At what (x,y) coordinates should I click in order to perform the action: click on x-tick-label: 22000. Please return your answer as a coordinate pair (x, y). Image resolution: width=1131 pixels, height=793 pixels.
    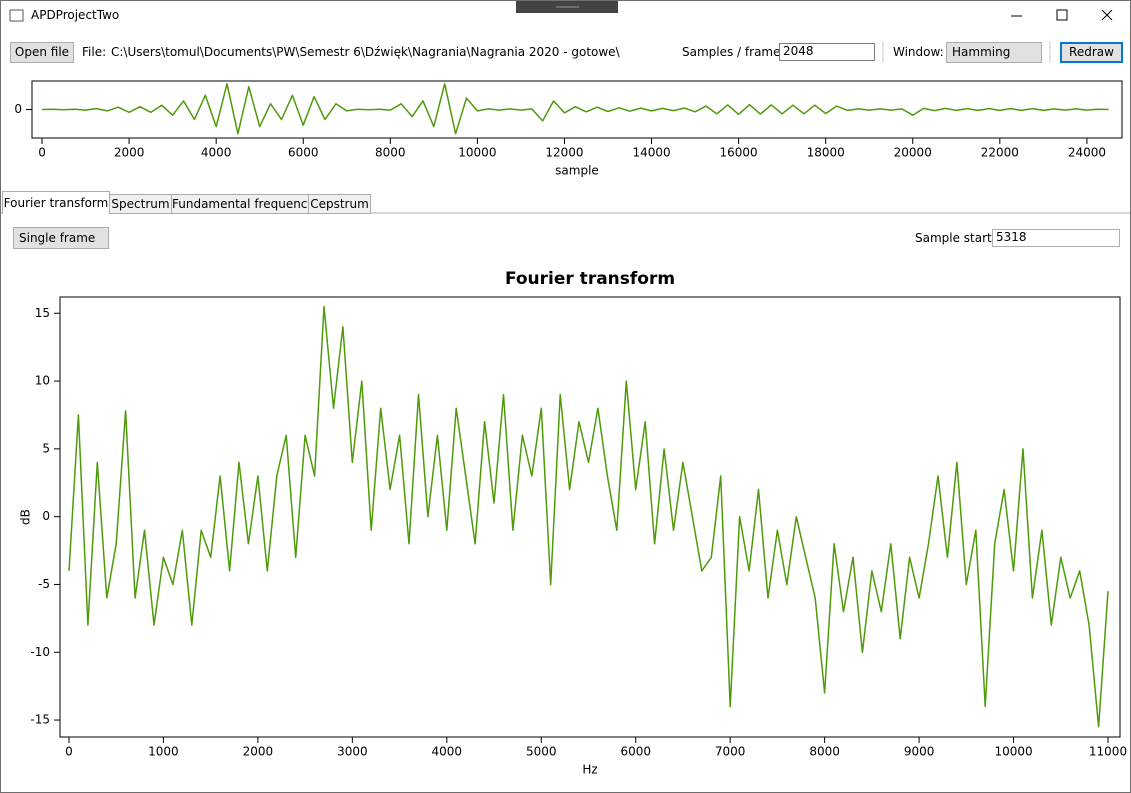
    Looking at the image, I should click on (1000, 153).